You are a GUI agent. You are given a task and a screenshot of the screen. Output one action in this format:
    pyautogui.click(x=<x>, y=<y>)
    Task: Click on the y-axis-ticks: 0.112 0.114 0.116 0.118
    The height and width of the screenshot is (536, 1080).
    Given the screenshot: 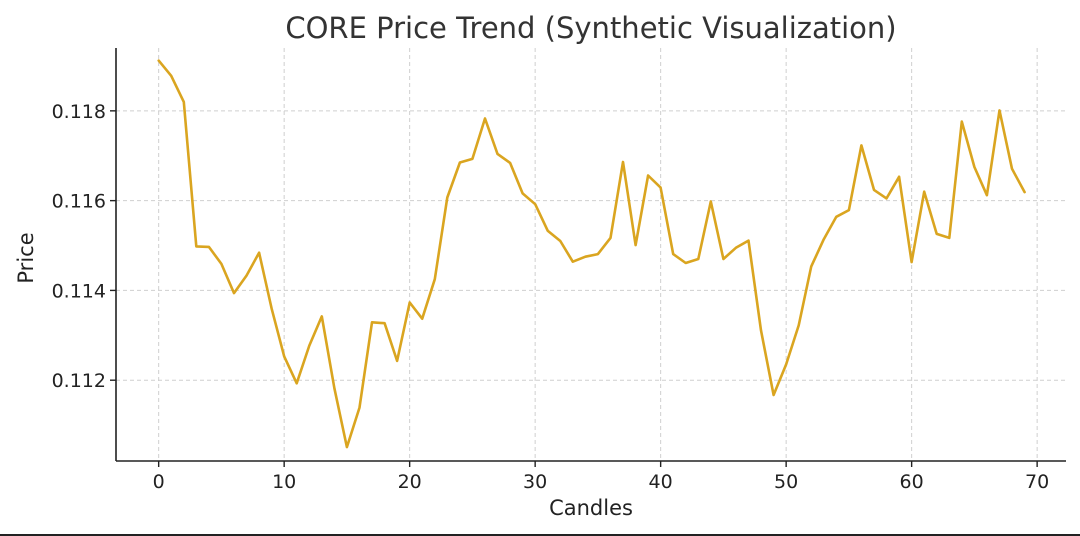 What is the action you would take?
    pyautogui.click(x=84, y=246)
    